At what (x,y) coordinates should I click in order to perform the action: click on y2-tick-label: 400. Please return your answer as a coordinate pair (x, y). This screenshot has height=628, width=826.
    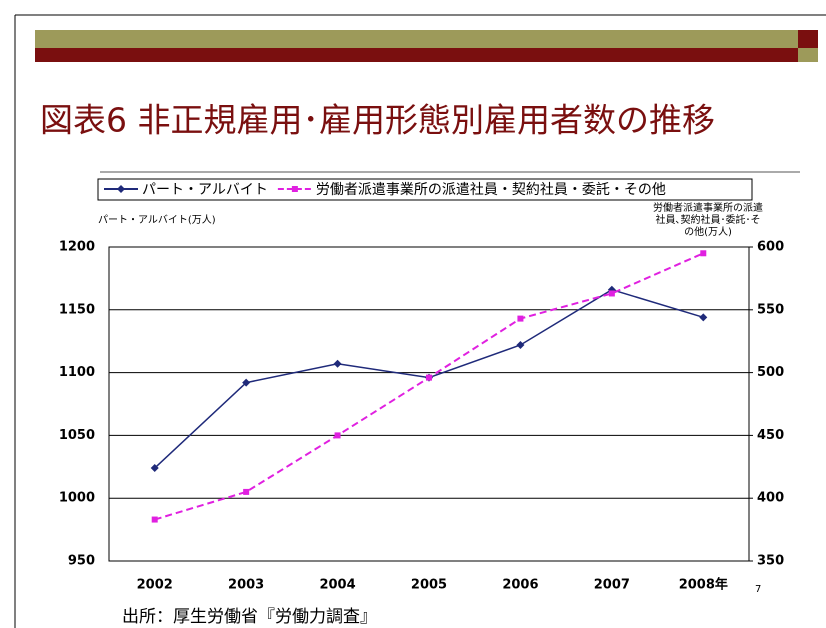
    Looking at the image, I should click on (770, 498).